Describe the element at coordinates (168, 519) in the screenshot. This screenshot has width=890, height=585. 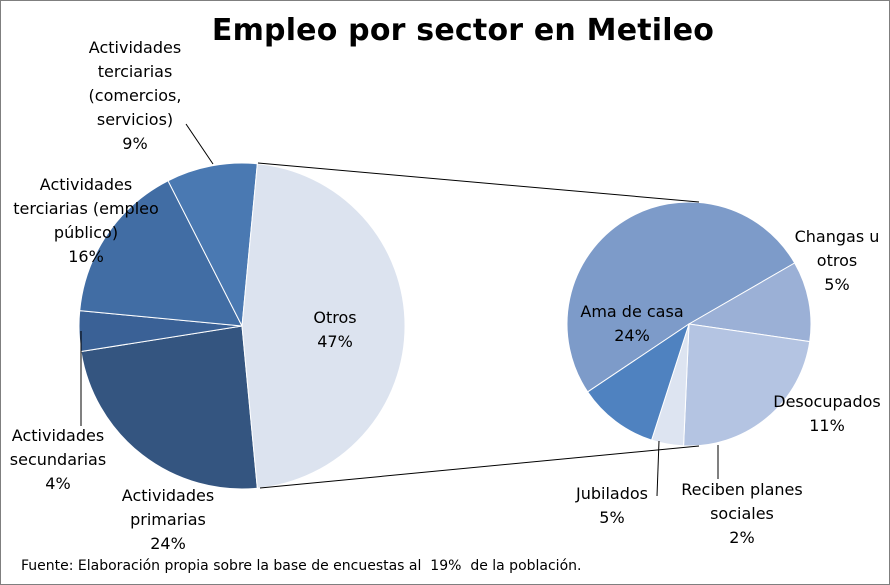
I see `data-label: Actividades primarias 24%` at that location.